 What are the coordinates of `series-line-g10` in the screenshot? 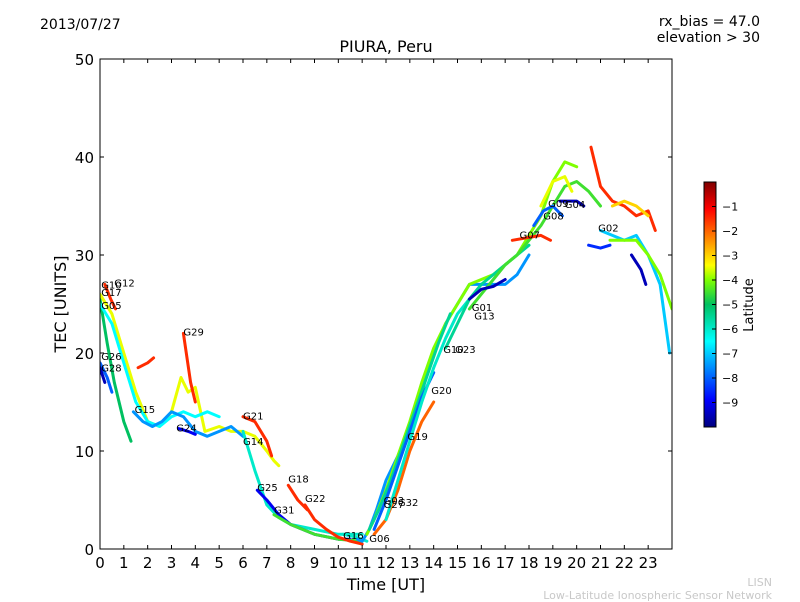 It's located at (160, 365).